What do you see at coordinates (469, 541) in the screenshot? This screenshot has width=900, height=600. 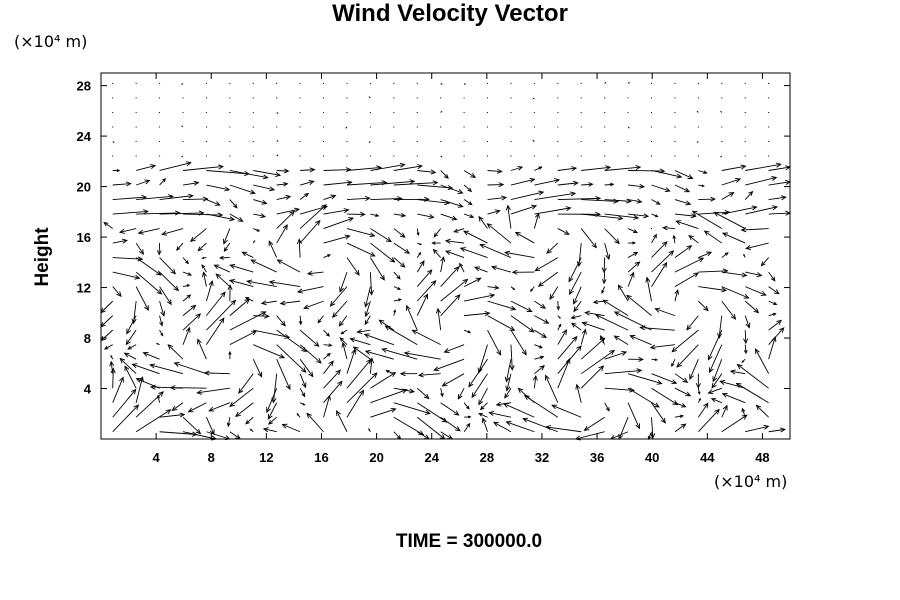 I see `time-label: TIME = 300000.0` at bounding box center [469, 541].